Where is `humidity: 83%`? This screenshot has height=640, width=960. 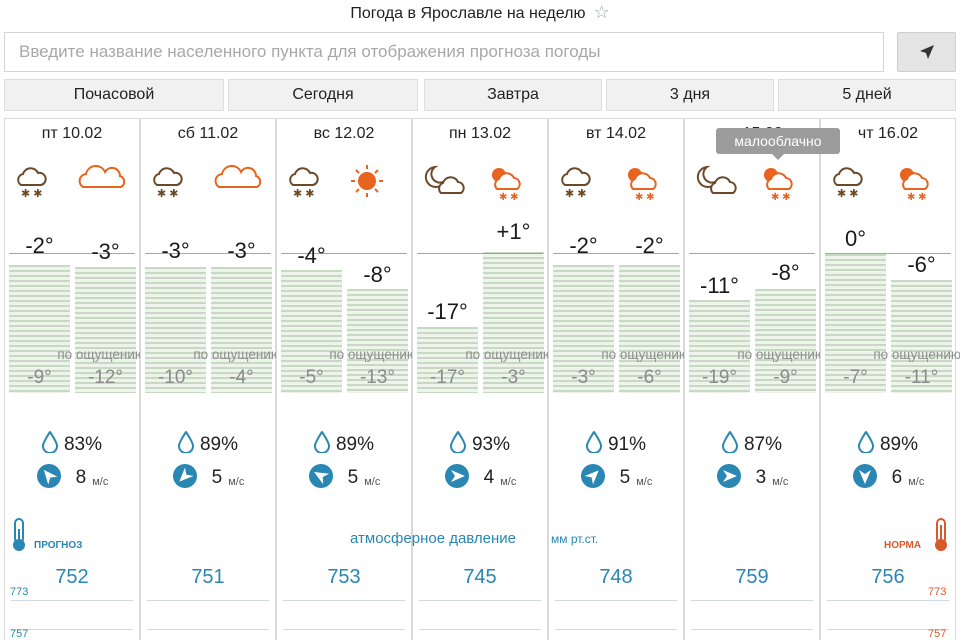 humidity: 83% is located at coordinates (72, 444).